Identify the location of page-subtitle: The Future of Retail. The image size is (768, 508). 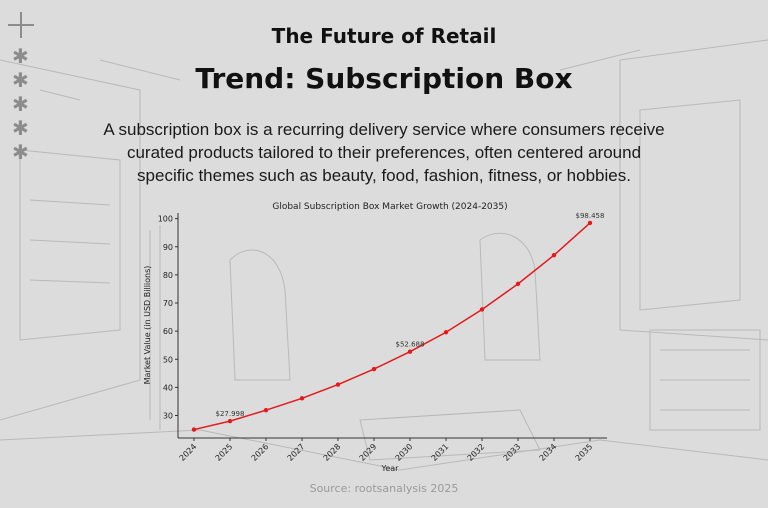
(384, 36).